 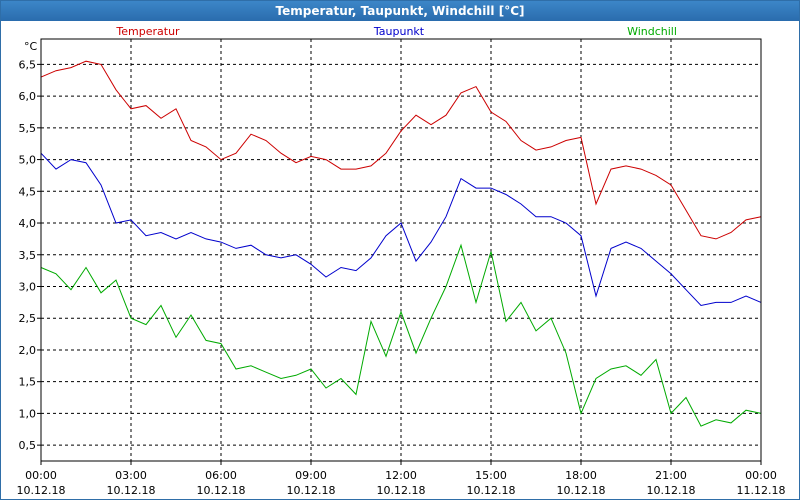 What do you see at coordinates (28, 445) in the screenshot?
I see `y-tick-label: 0,5` at bounding box center [28, 445].